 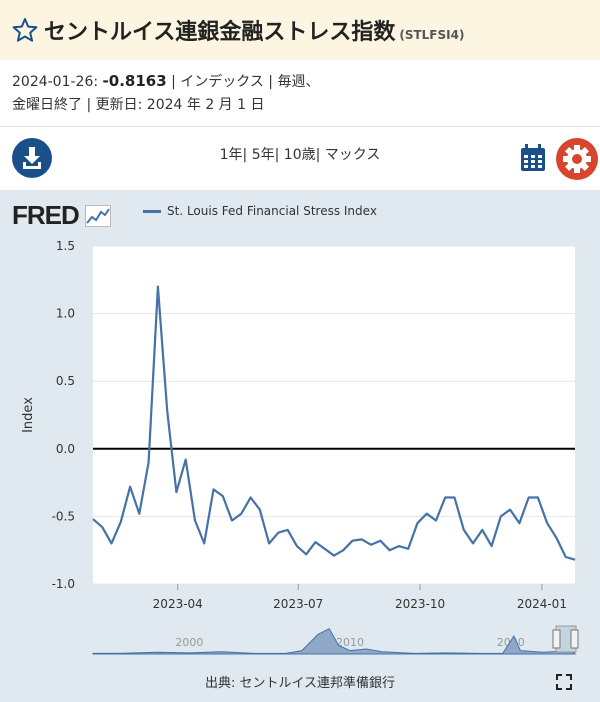 I want to click on y-tick-label: 0.0, so click(x=65, y=449).